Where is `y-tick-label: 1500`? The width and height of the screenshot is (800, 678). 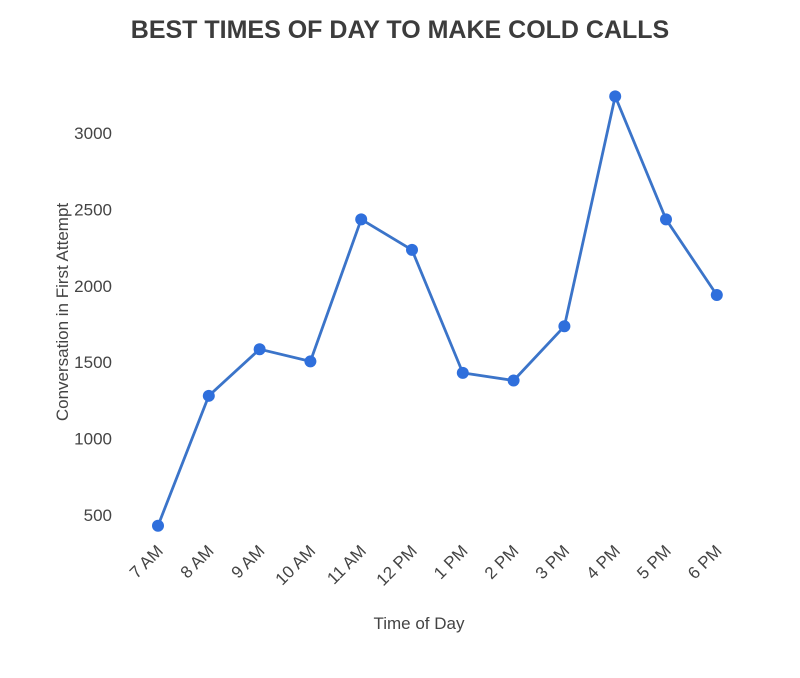
y-tick-label: 1500 is located at coordinates (93, 362).